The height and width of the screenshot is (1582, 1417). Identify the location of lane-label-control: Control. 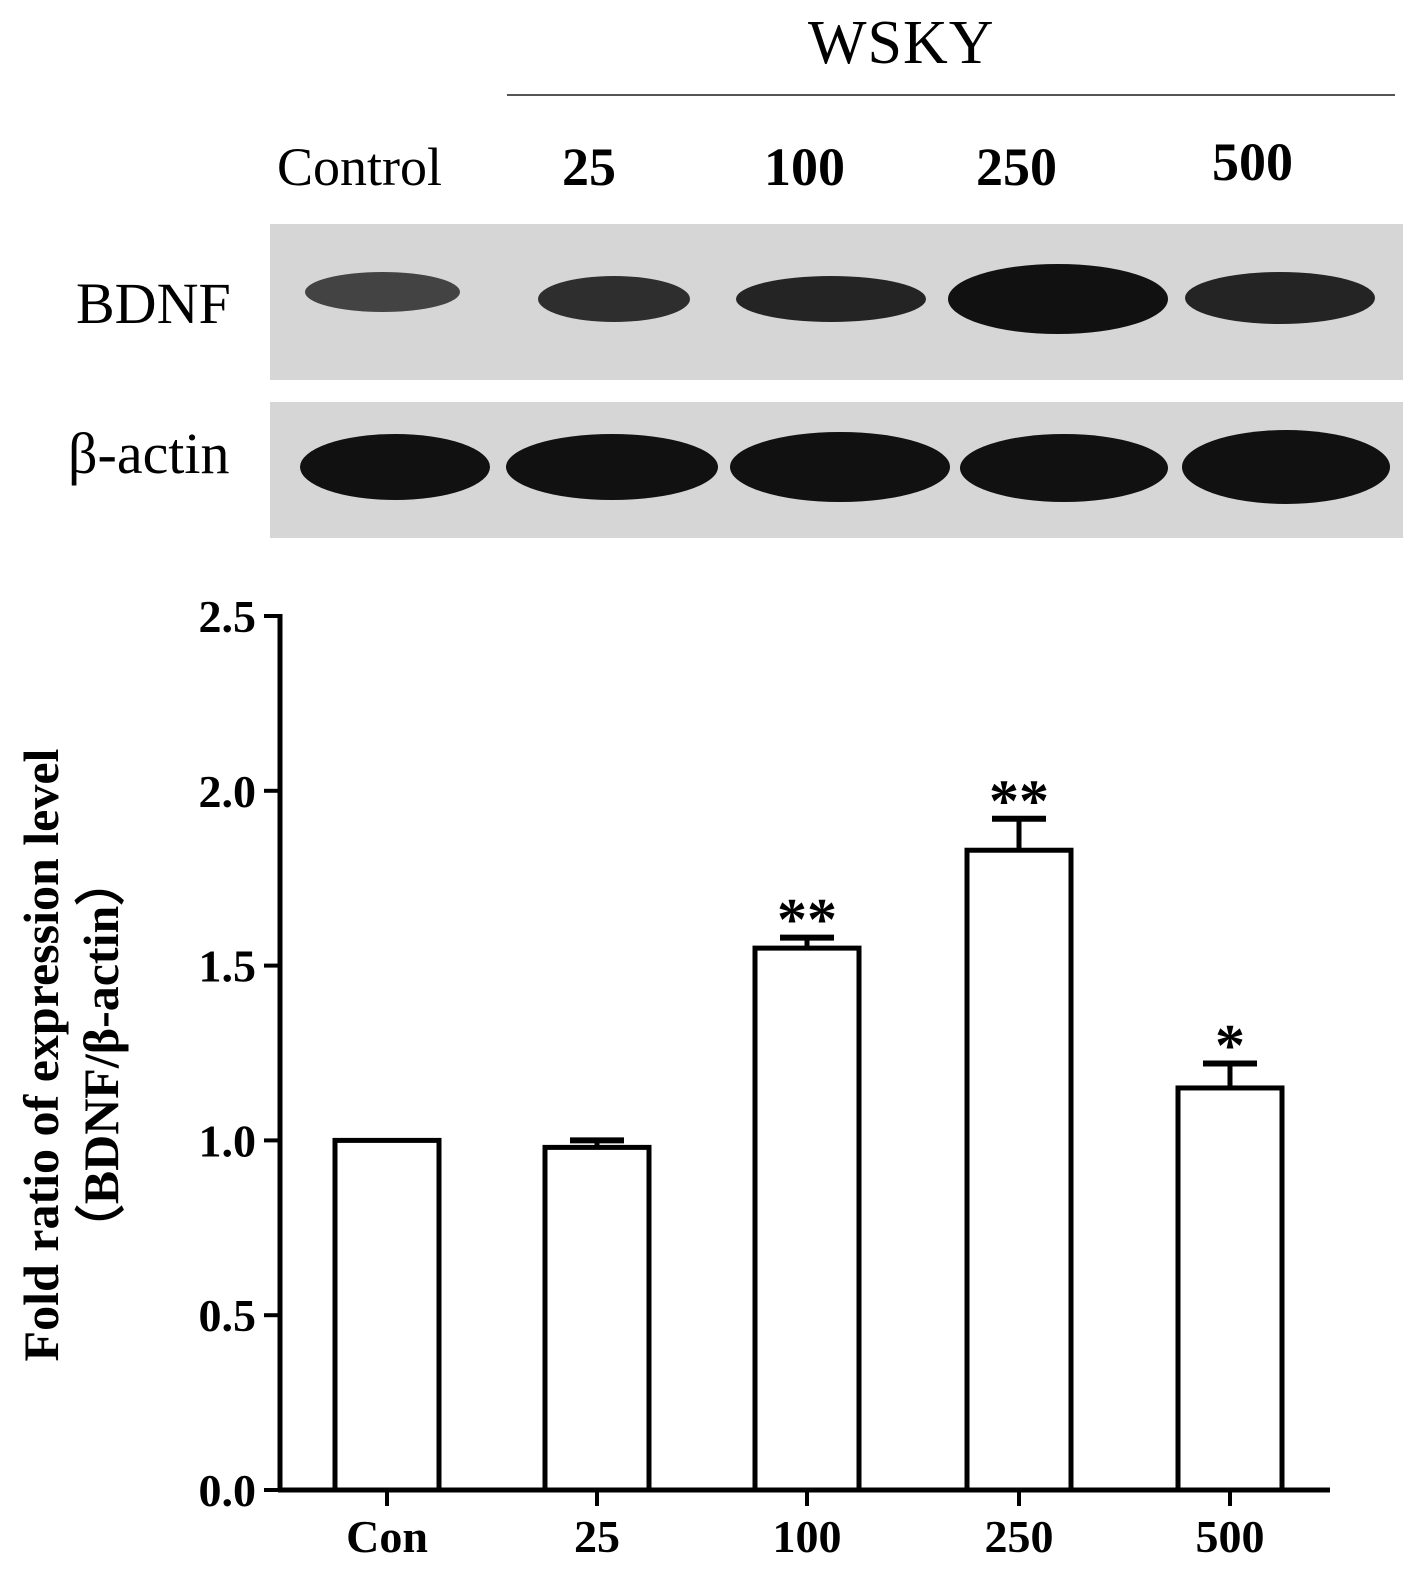
(360, 167).